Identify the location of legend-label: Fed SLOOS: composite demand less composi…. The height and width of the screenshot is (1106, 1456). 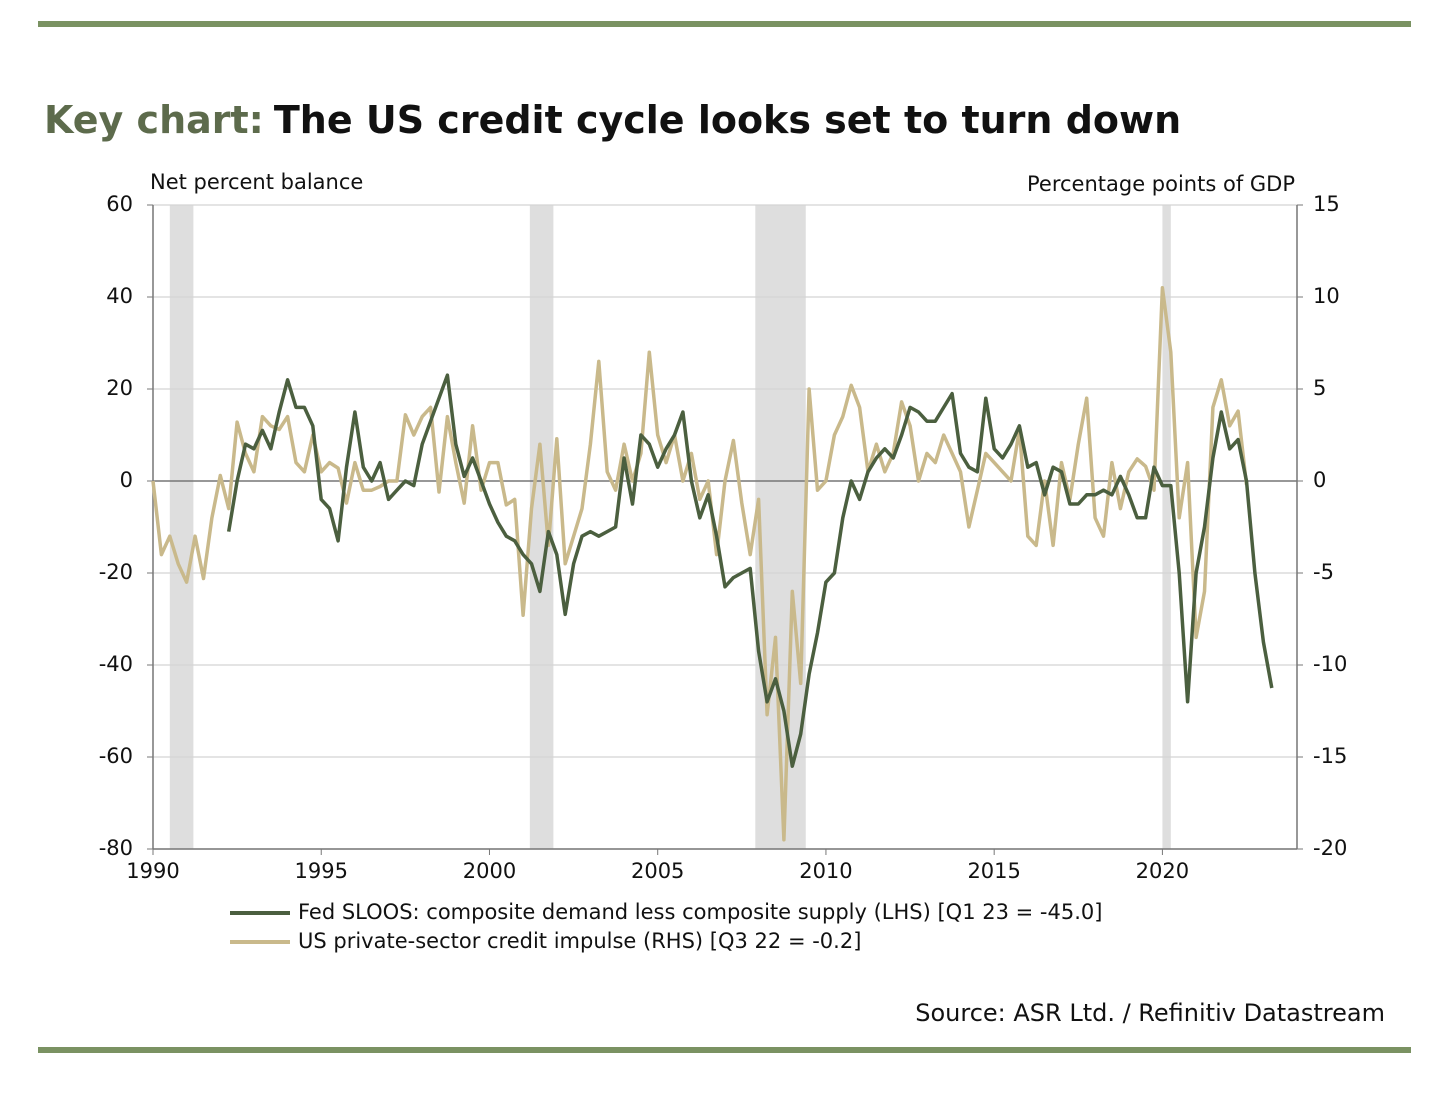
(700, 912).